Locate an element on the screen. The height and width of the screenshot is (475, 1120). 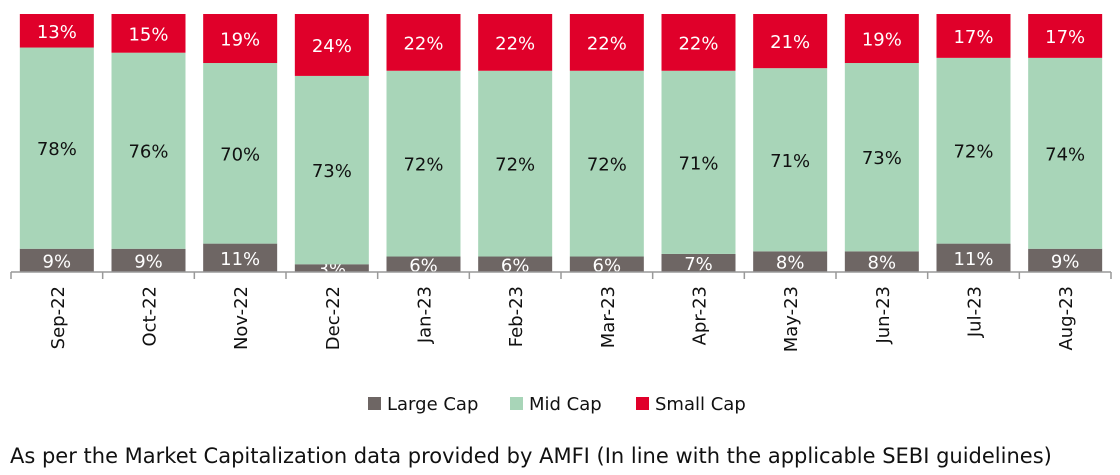
data-label-mid-cap-may-23: 71% is located at coordinates (790, 161).